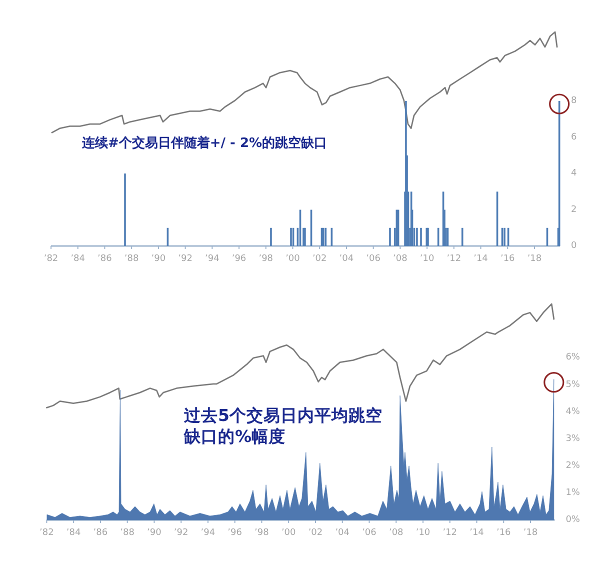  What do you see at coordinates (574, 209) in the screenshot?
I see `y2-tick-label: 2` at bounding box center [574, 209].